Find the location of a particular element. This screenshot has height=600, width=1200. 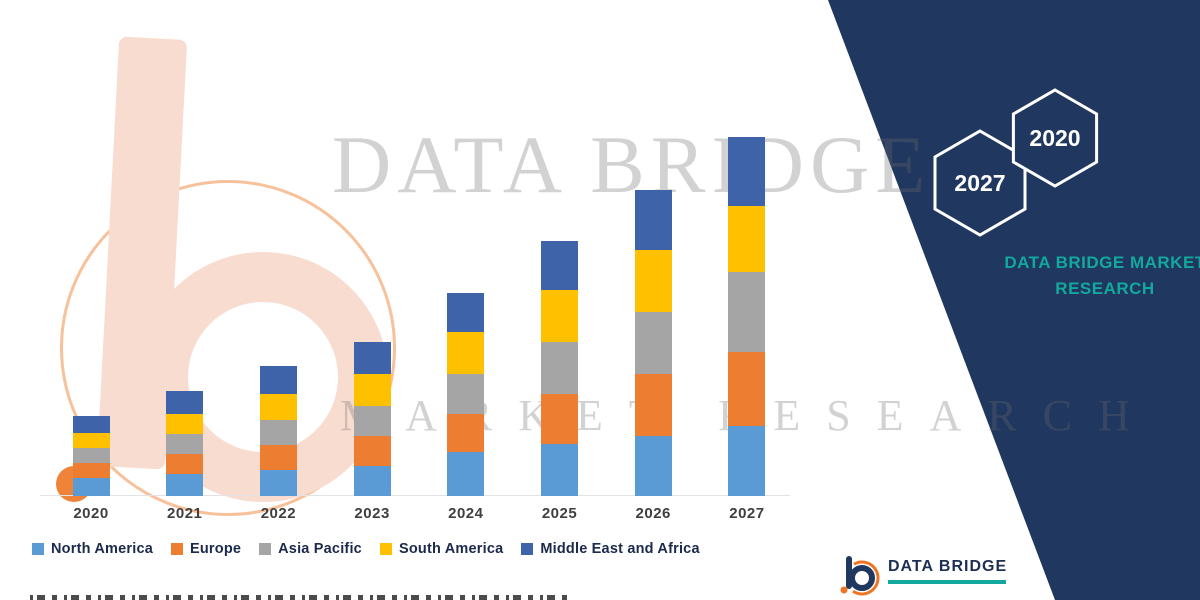

legend-label: Asia Pacific is located at coordinates (320, 549).